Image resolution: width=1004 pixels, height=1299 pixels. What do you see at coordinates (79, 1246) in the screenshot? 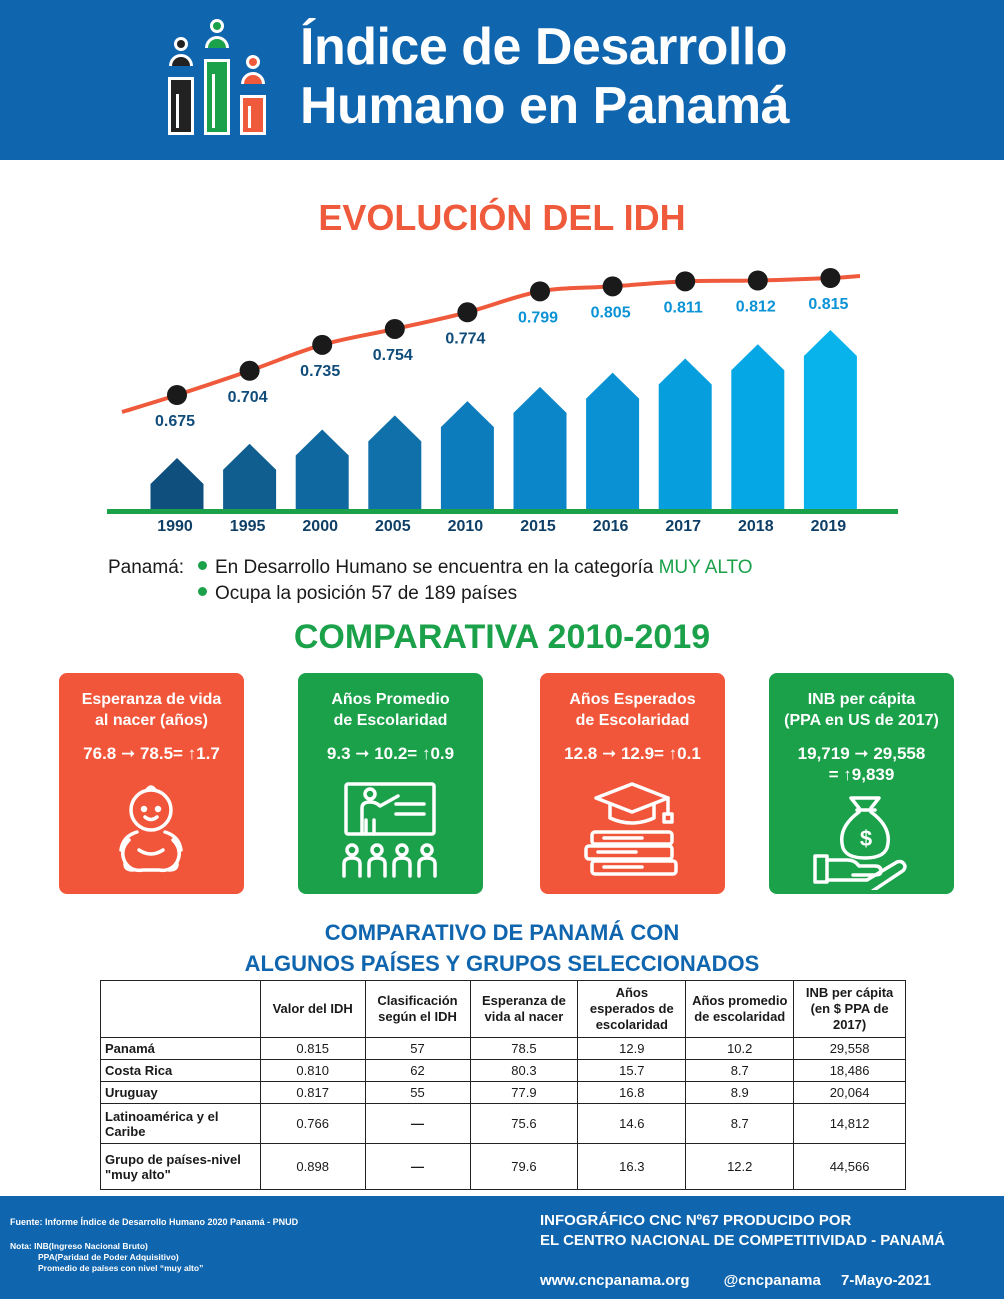
I see `footer-note-1: Nota: INB(Ingreso Nacional Bruto)` at bounding box center [79, 1246].